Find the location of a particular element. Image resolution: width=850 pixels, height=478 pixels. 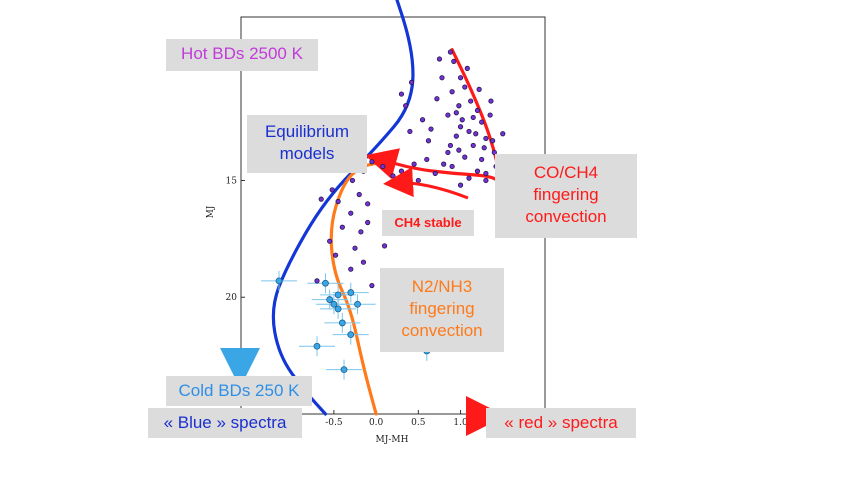

n2nh3-line-2: fingering is located at coordinates (442, 308).